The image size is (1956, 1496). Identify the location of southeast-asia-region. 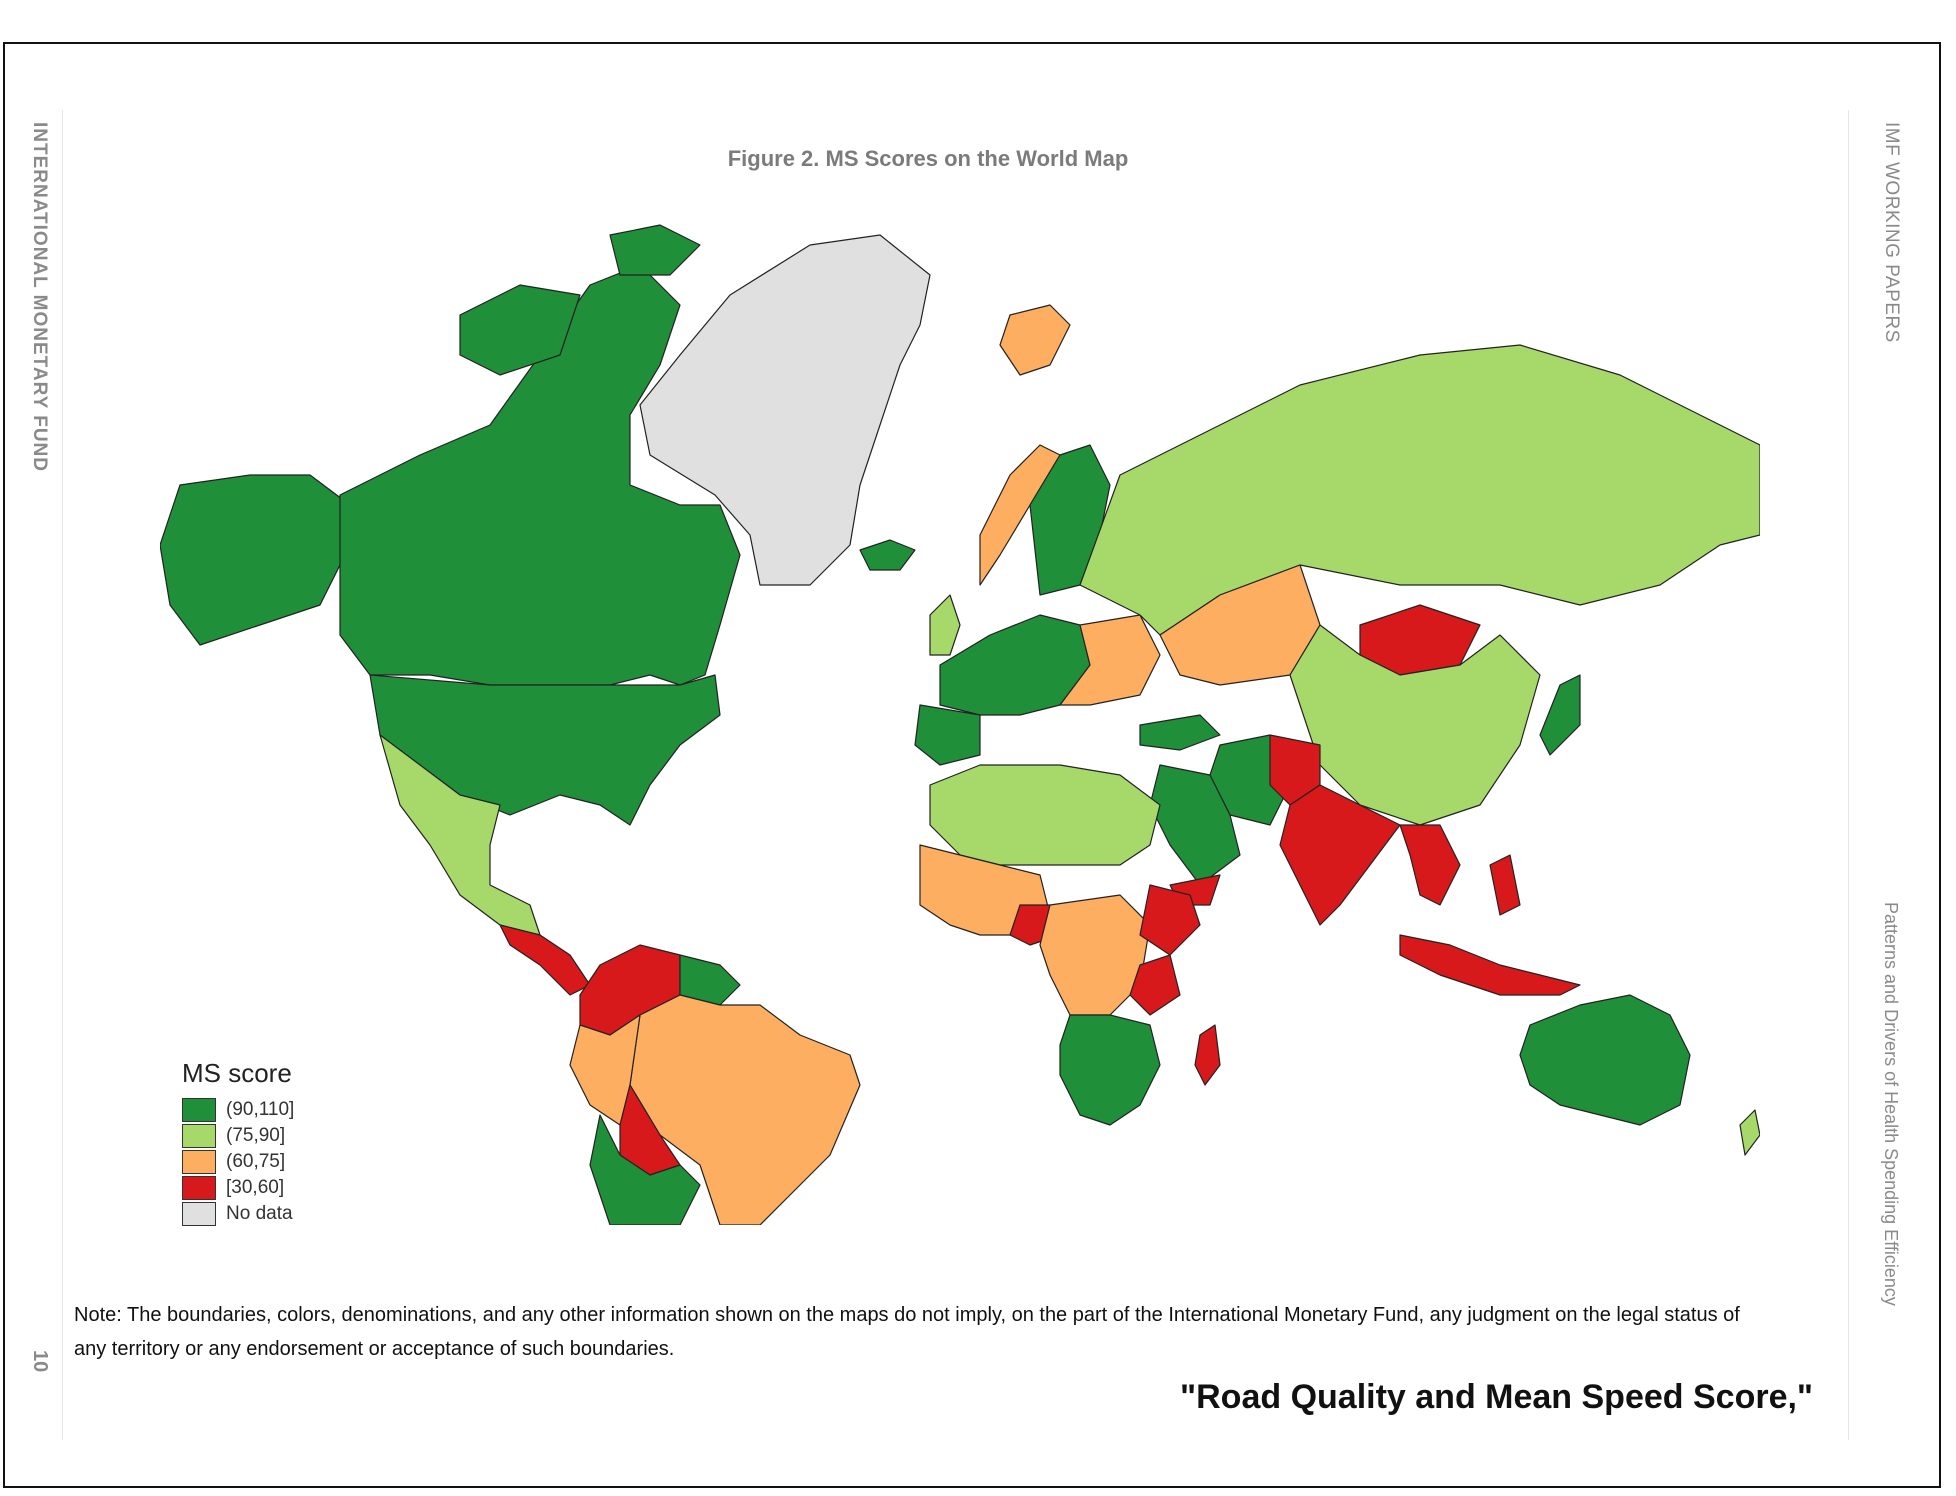
(1430, 865).